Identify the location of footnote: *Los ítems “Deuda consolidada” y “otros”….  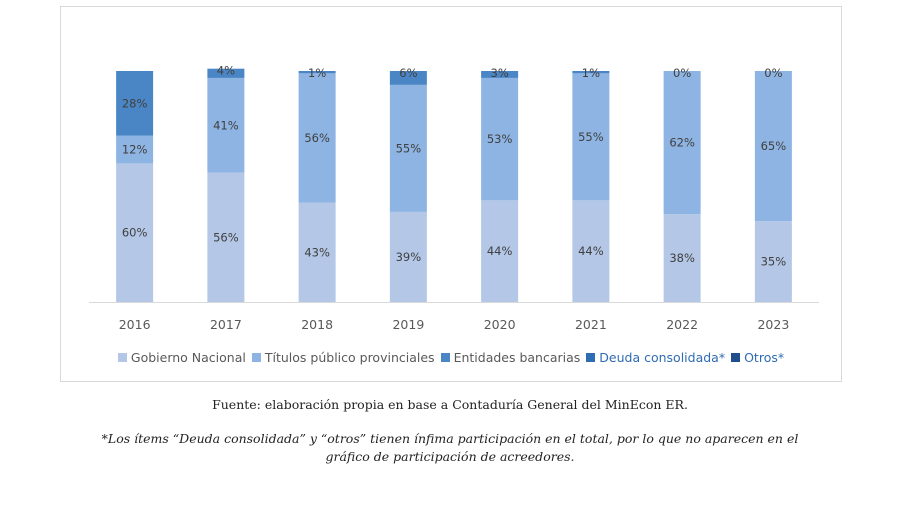
(450, 447).